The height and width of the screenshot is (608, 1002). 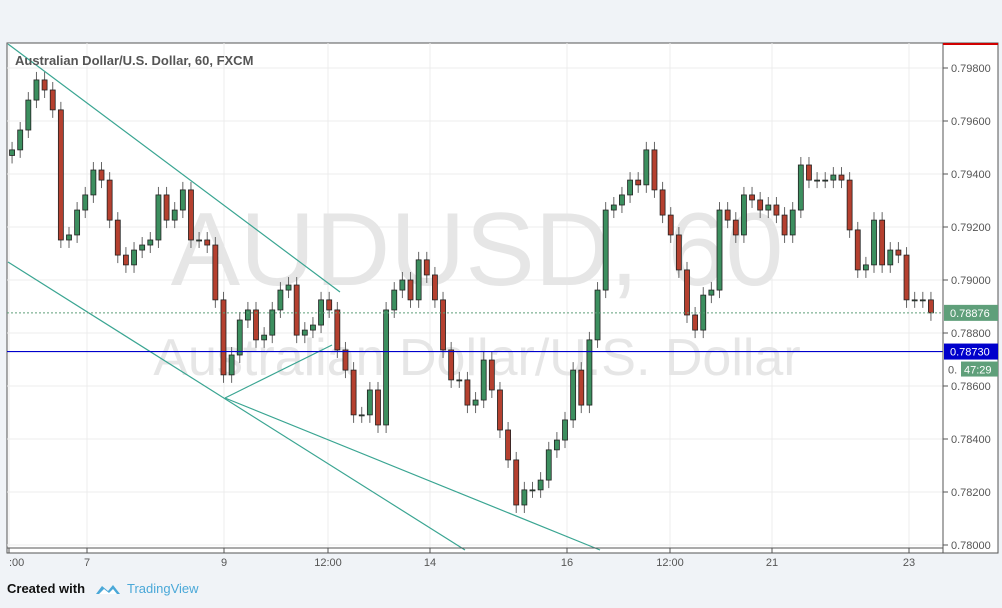 I want to click on watermark-name: Australian Dollar/U.S. Dollar, so click(x=476, y=358).